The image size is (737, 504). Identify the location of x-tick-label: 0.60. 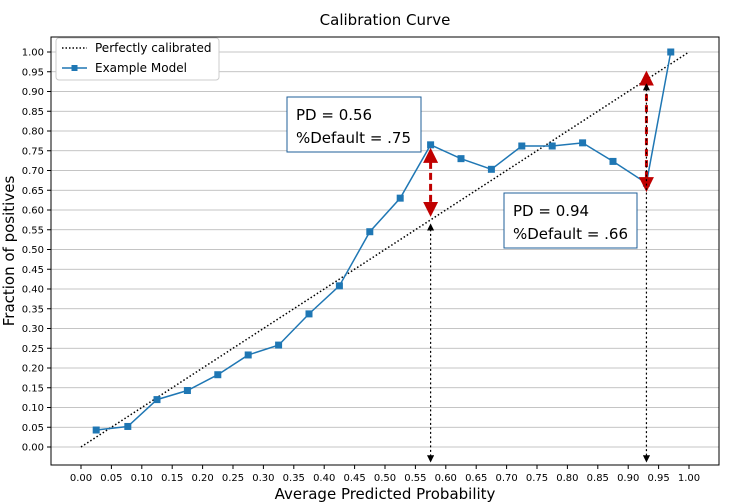
(446, 478).